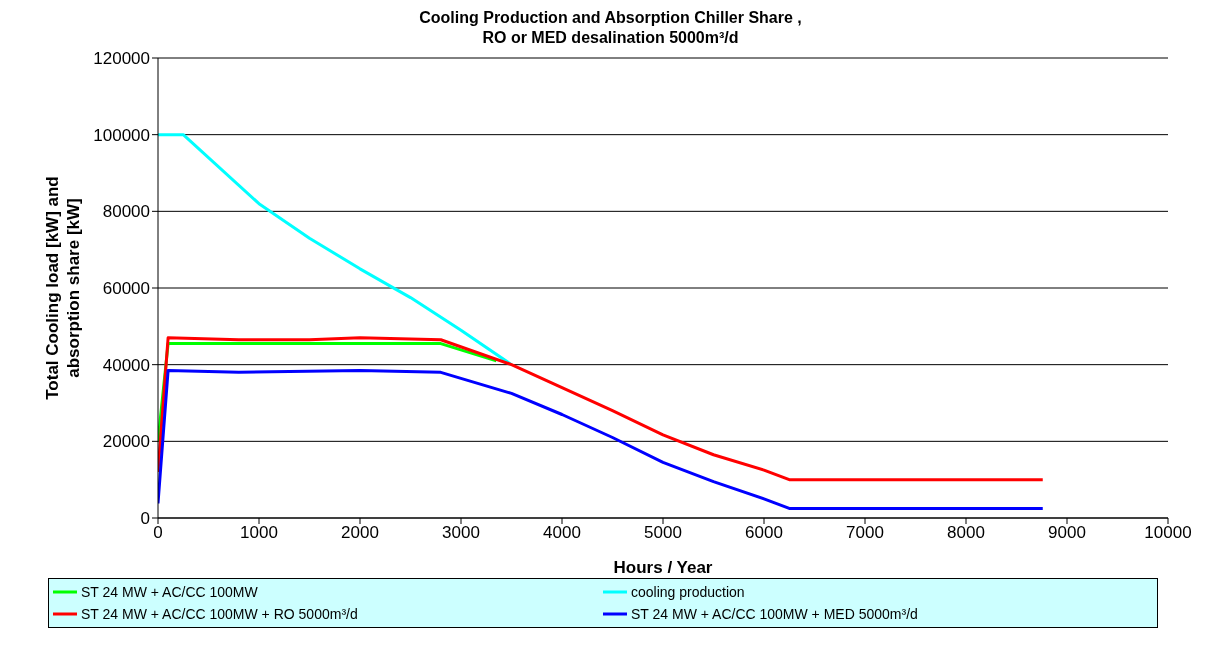 This screenshot has height=645, width=1221. What do you see at coordinates (219, 614) in the screenshot?
I see `legend-label: ST 24 MW + AC/CC 100MW + RO 5000m³/d` at bounding box center [219, 614].